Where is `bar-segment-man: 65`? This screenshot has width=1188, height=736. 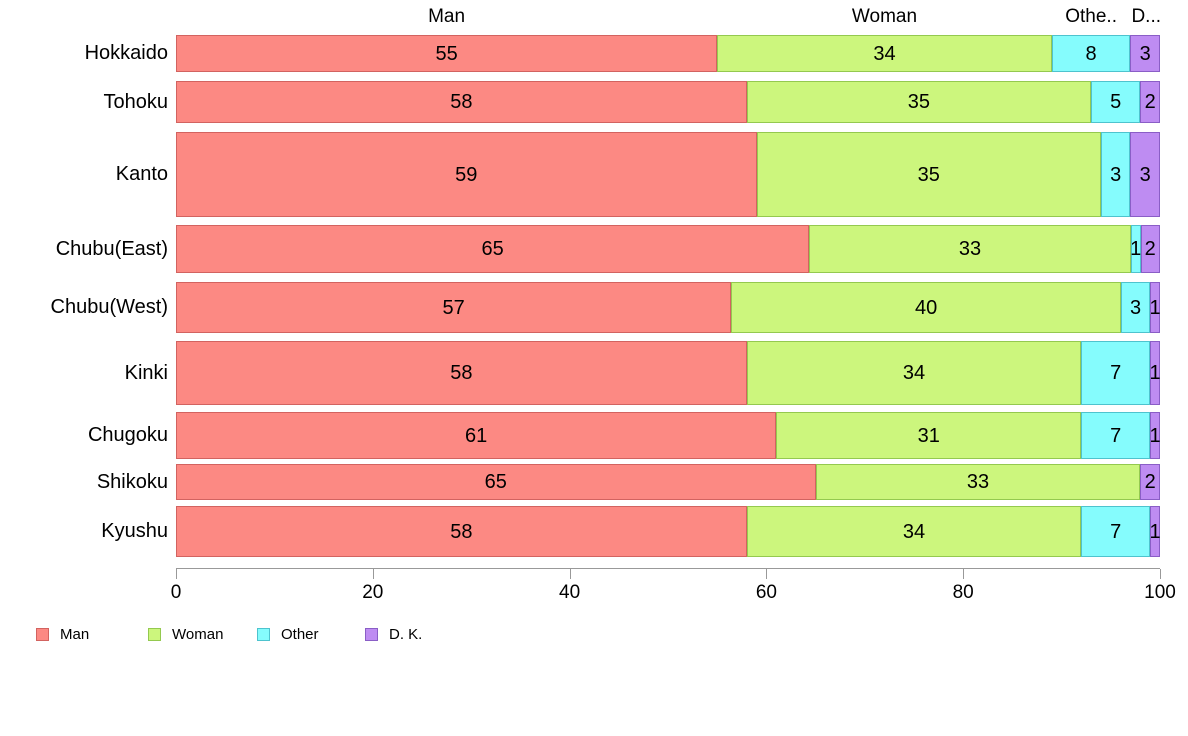
bar-segment-man: 65 is located at coordinates (493, 249).